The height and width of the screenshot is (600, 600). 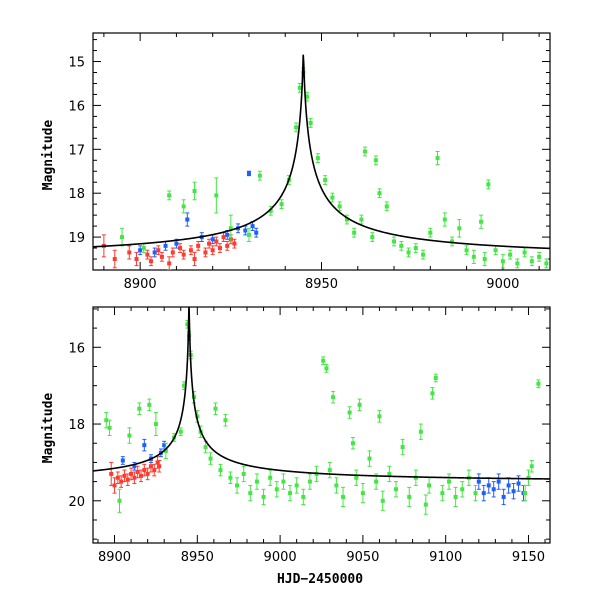 What do you see at coordinates (76, 425) in the screenshot?
I see `bottom-y-tick-label: 18` at bounding box center [76, 425].